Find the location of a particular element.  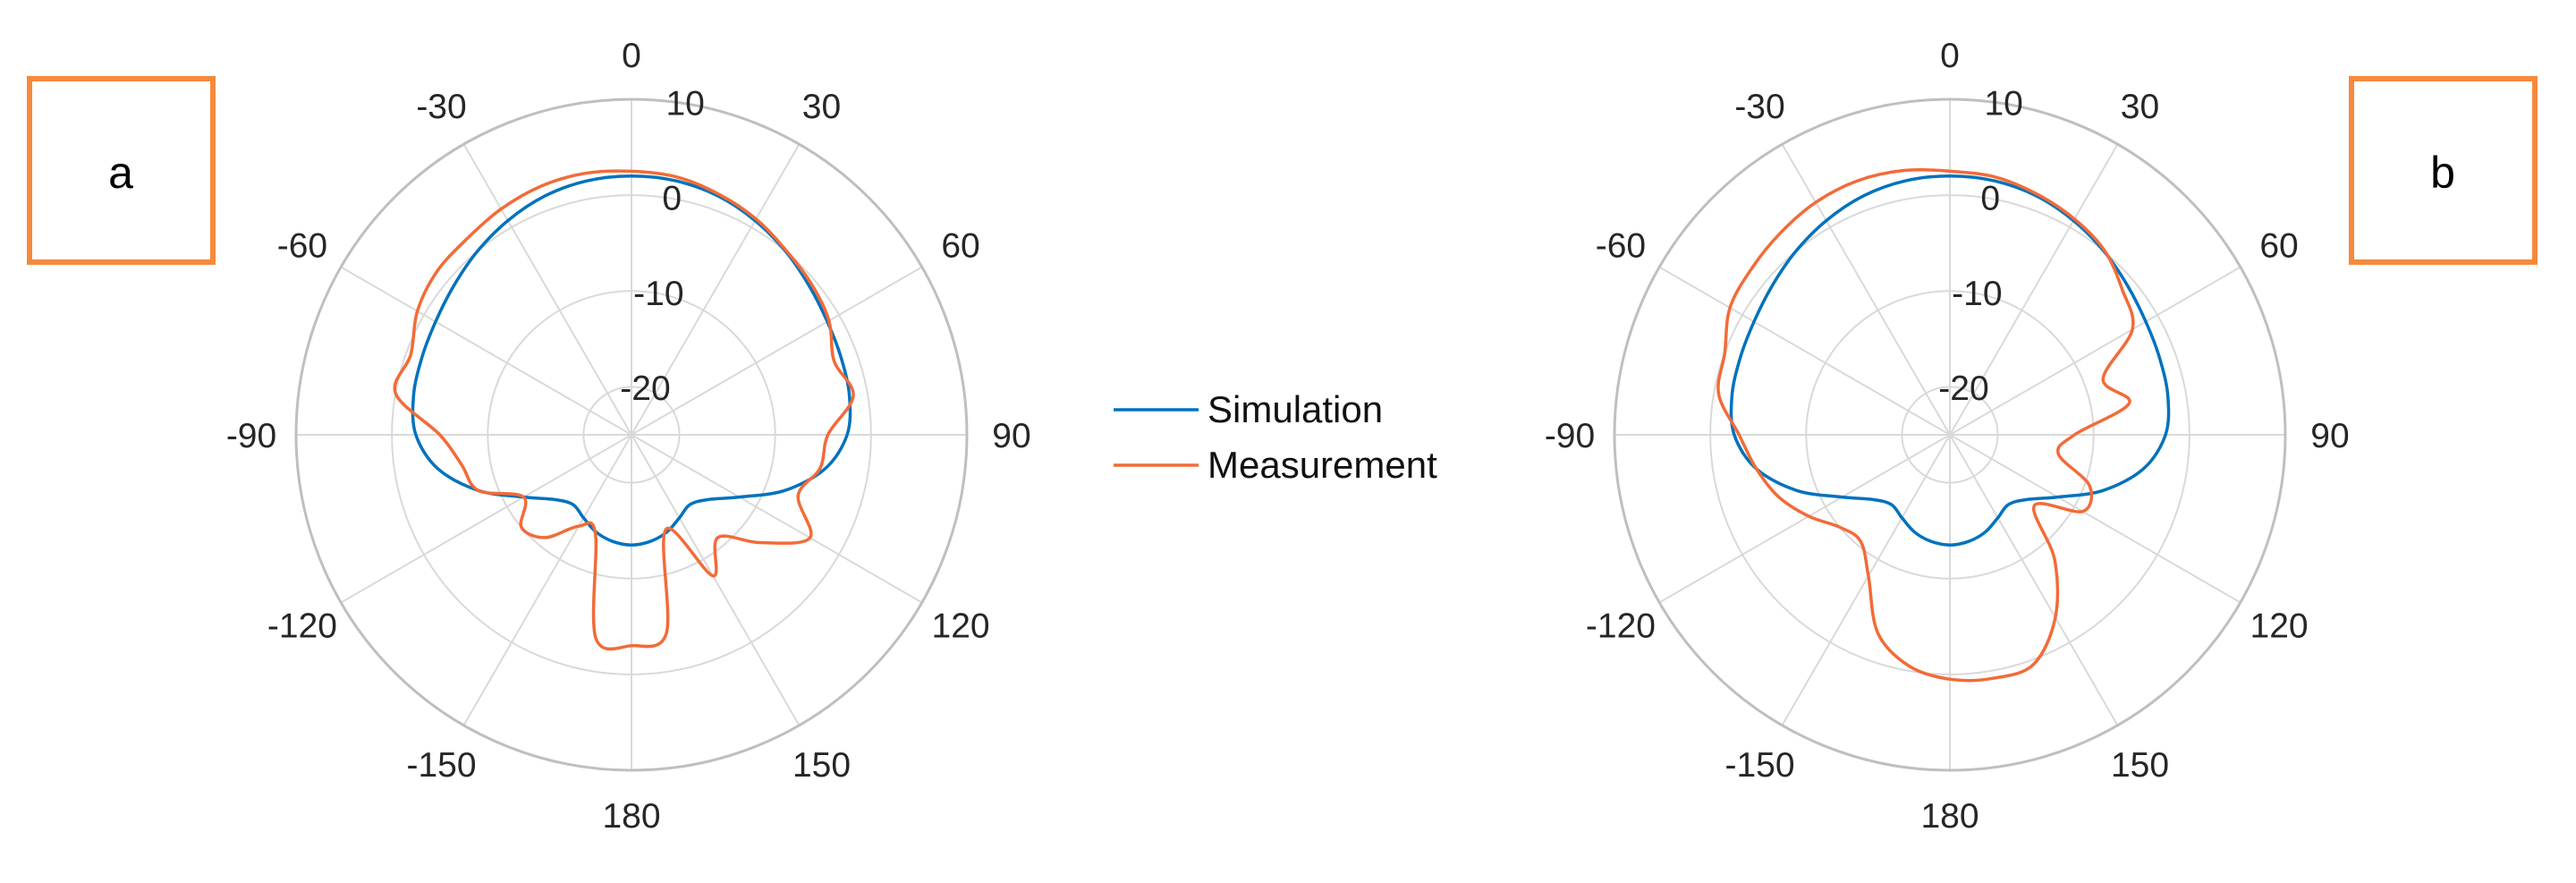

panel-a-label-box: a is located at coordinates (121, 171).